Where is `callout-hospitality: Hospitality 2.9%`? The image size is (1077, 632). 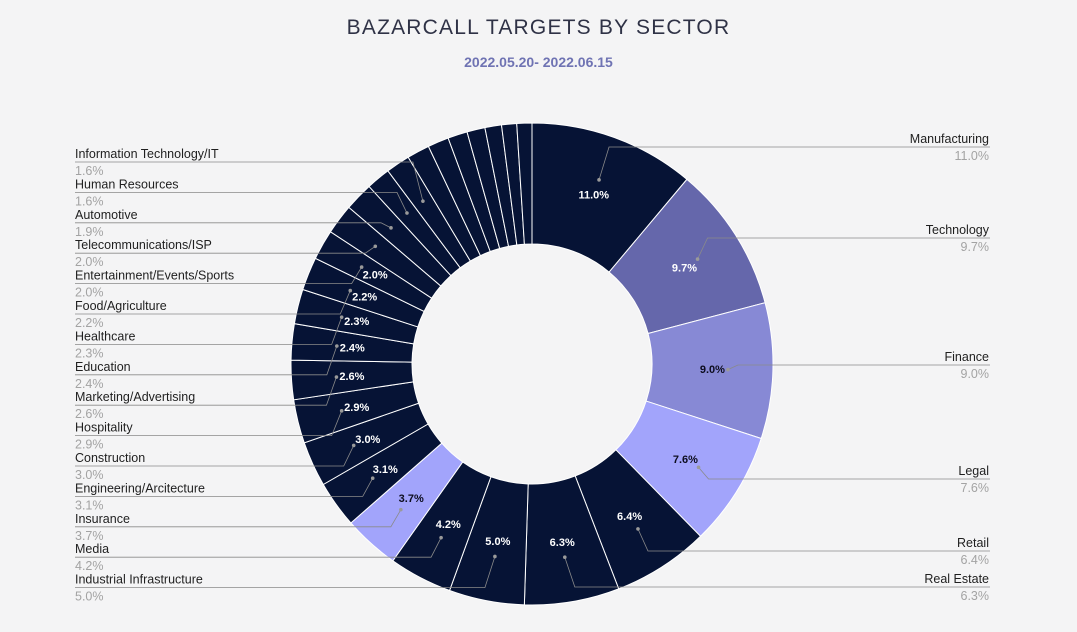
callout-hospitality: Hospitality 2.9% is located at coordinates (209, 430).